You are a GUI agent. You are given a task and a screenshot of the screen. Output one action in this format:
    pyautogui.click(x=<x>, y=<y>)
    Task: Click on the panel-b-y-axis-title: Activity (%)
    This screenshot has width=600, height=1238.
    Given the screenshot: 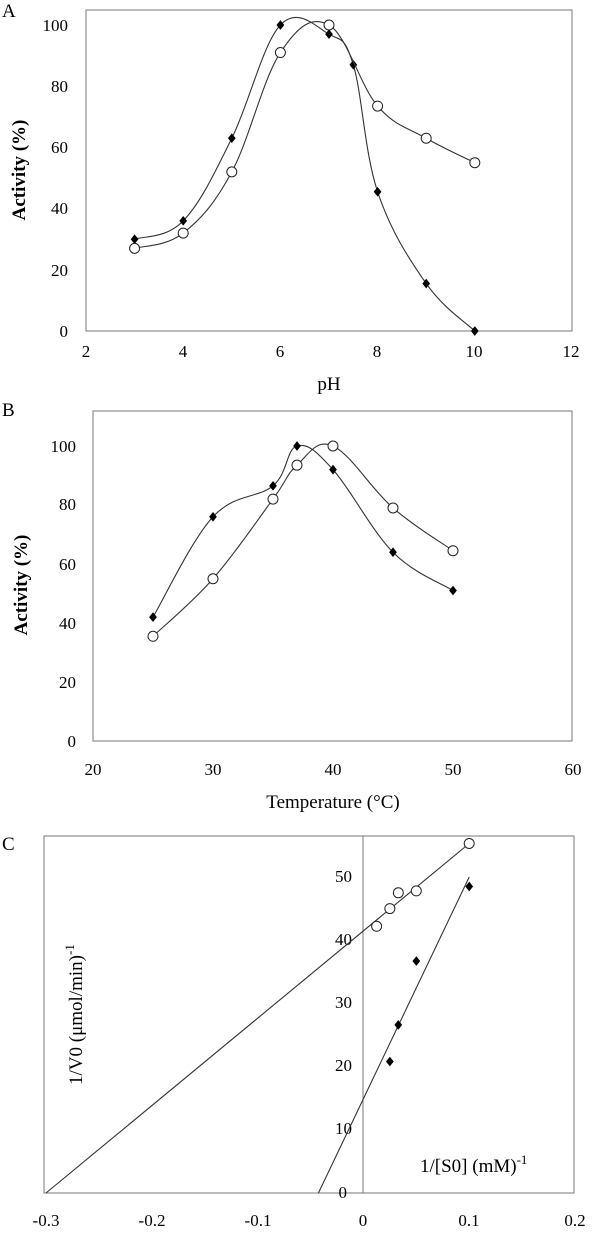 What is the action you would take?
    pyautogui.click(x=21, y=585)
    